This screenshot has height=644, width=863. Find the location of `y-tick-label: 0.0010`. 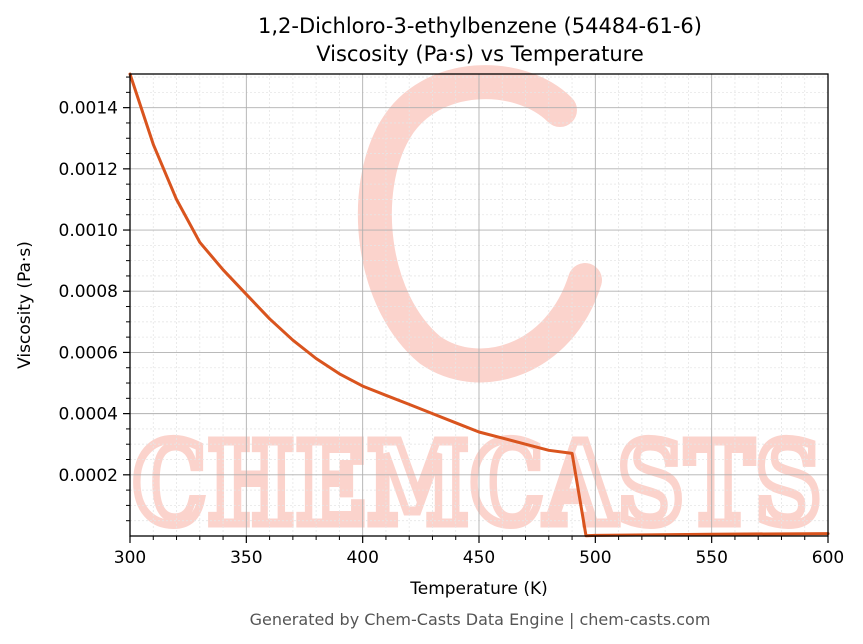

y-tick-label: 0.0010 is located at coordinates (88, 231).